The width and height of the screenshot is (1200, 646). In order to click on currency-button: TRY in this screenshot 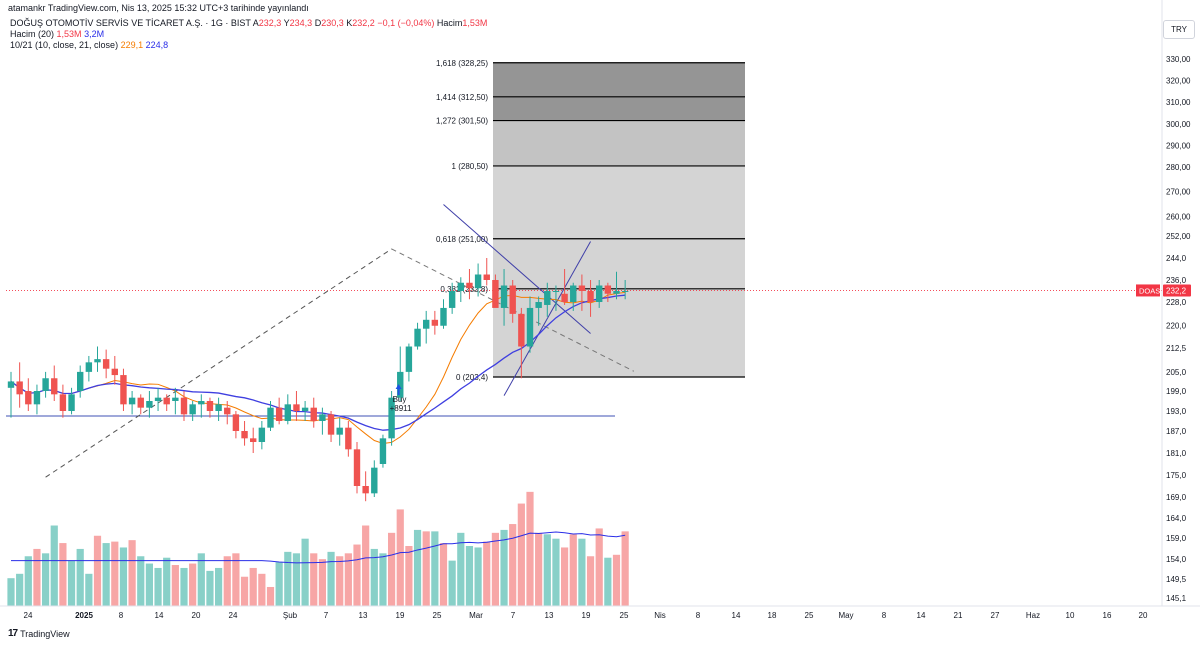, I will do `click(1179, 29)`.